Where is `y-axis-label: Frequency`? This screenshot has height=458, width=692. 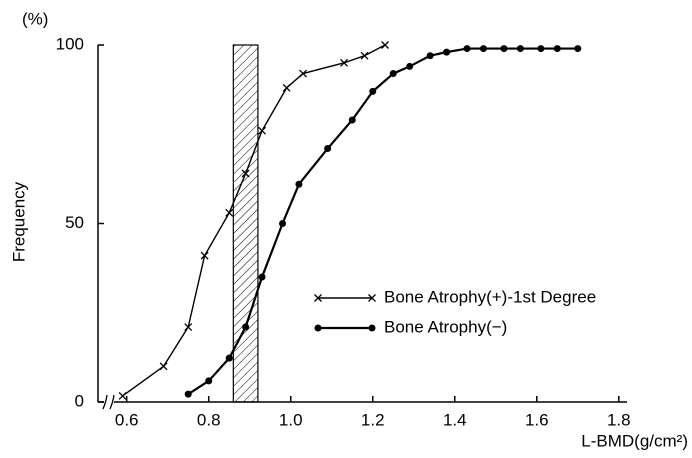
y-axis-label: Frequency is located at coordinates (18, 221).